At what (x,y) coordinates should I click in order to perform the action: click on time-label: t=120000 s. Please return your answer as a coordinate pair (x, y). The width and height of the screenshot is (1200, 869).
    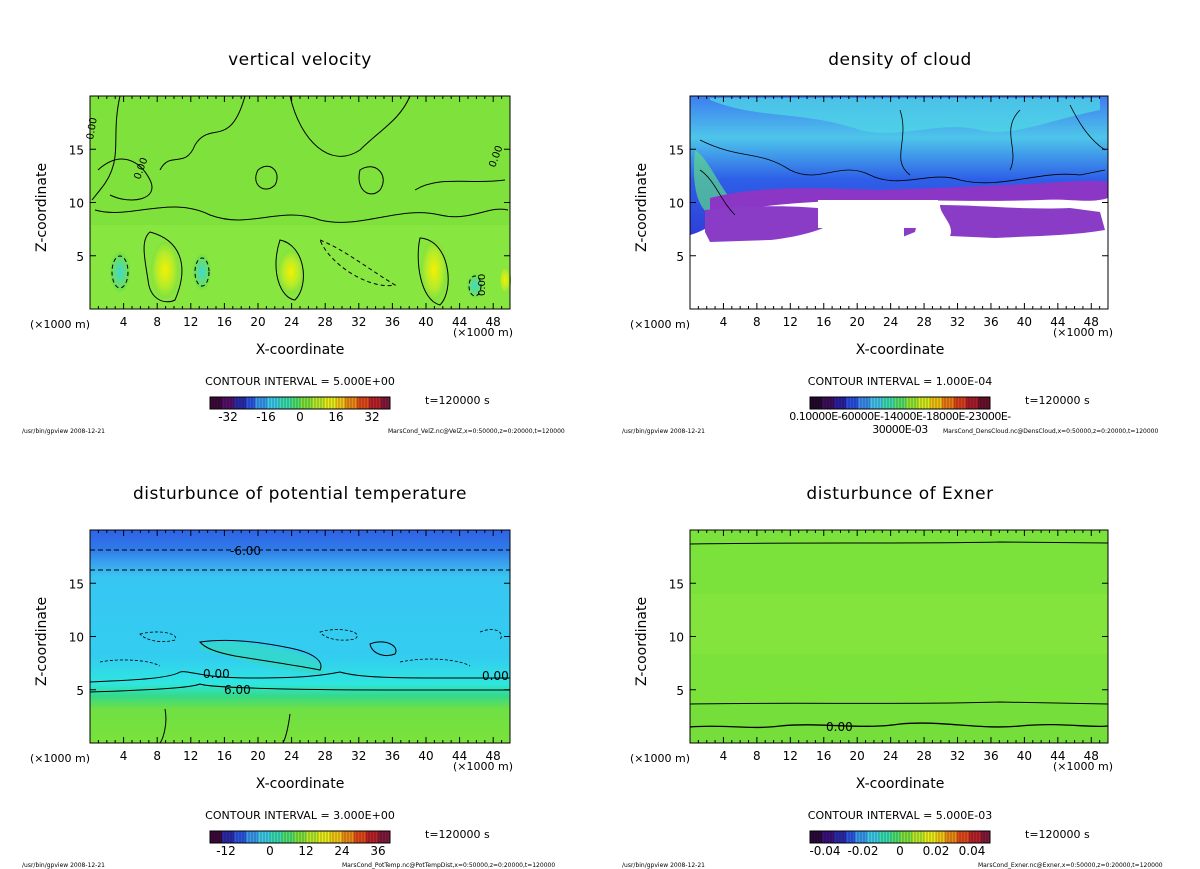
    Looking at the image, I should click on (457, 400).